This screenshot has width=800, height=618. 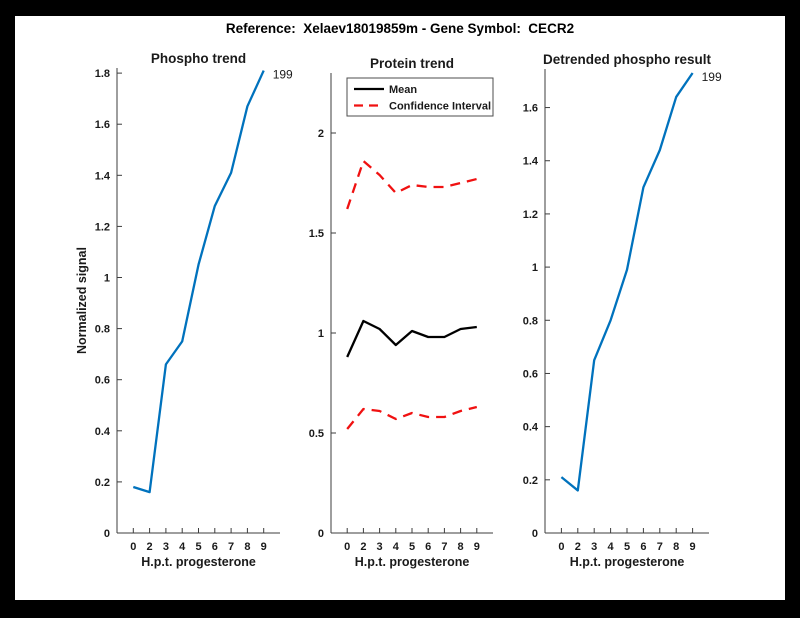 I want to click on series-line-mean, so click(x=411, y=338).